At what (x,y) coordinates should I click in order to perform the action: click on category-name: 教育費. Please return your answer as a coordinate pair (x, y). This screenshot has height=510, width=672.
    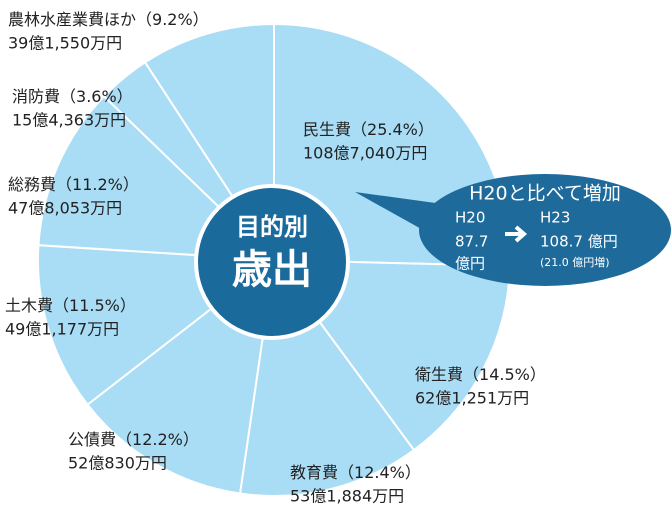
    Looking at the image, I should click on (314, 472).